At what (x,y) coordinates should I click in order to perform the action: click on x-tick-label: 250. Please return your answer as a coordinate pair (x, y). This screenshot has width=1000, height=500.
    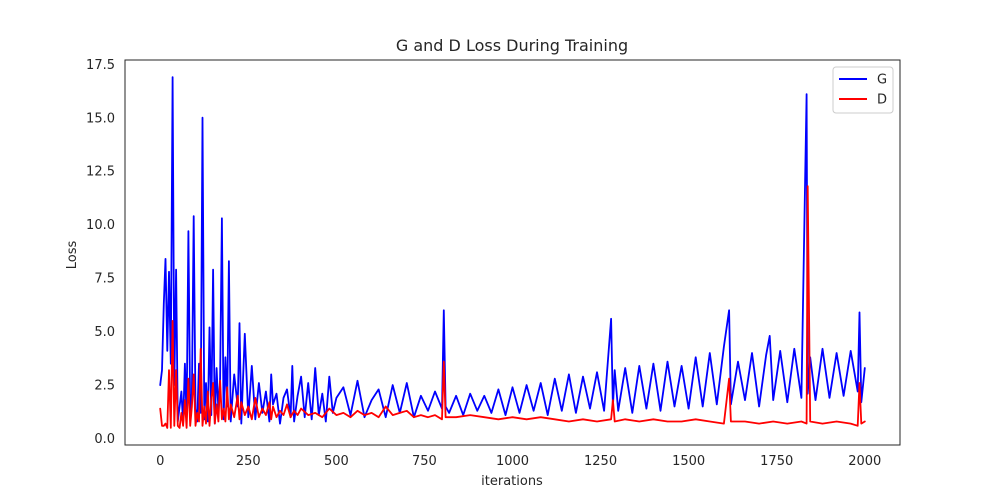
    Looking at the image, I should click on (248, 461).